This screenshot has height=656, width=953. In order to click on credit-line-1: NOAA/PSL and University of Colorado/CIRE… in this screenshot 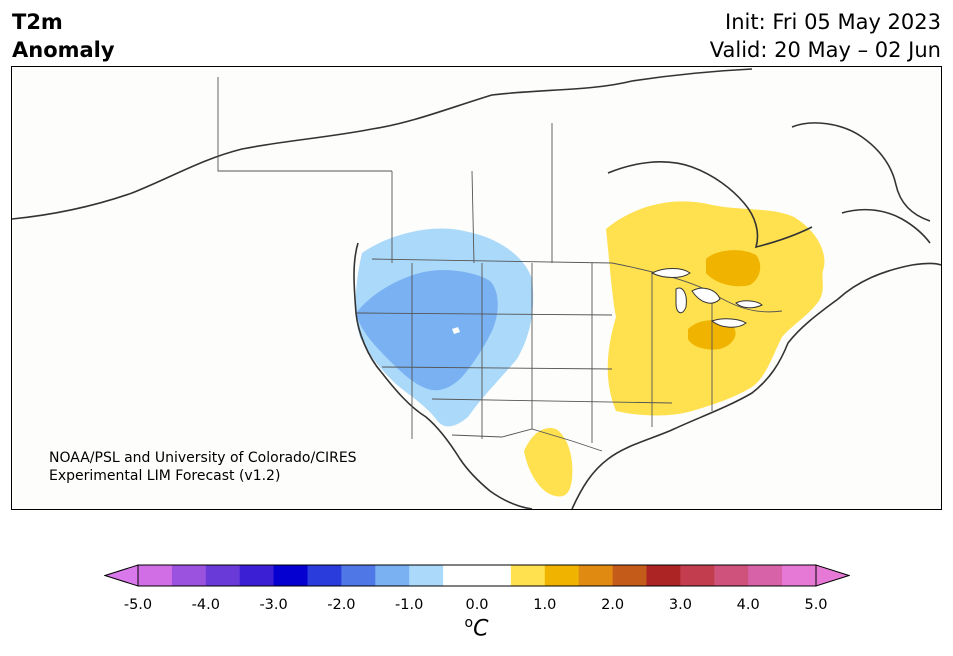, I will do `click(203, 458)`.